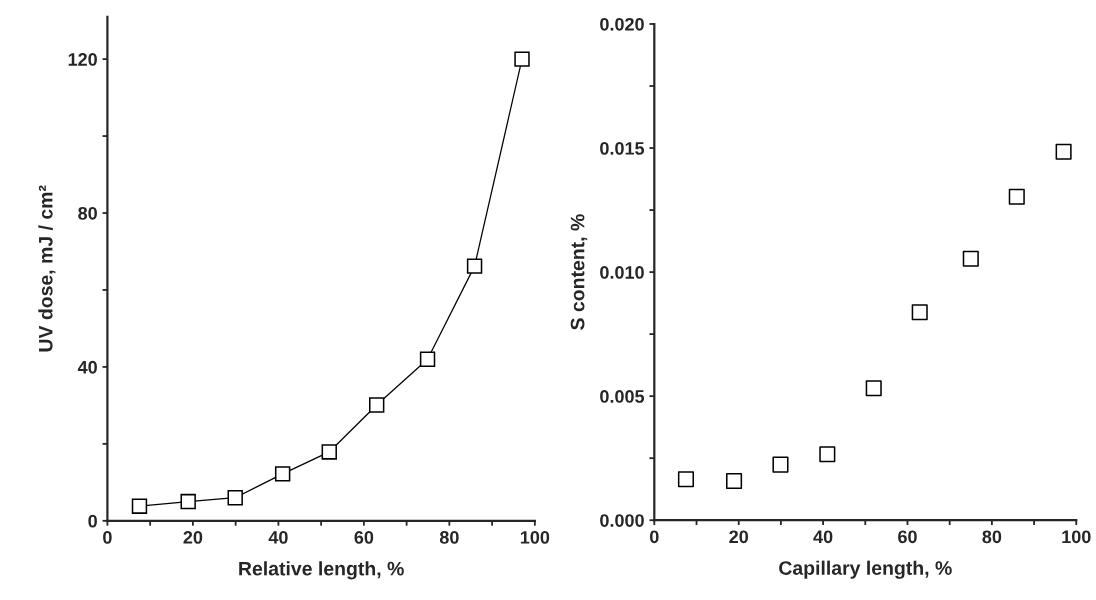 This screenshot has width=1096, height=600. What do you see at coordinates (622, 24) in the screenshot?
I see `y-tick-label: 0.020` at bounding box center [622, 24].